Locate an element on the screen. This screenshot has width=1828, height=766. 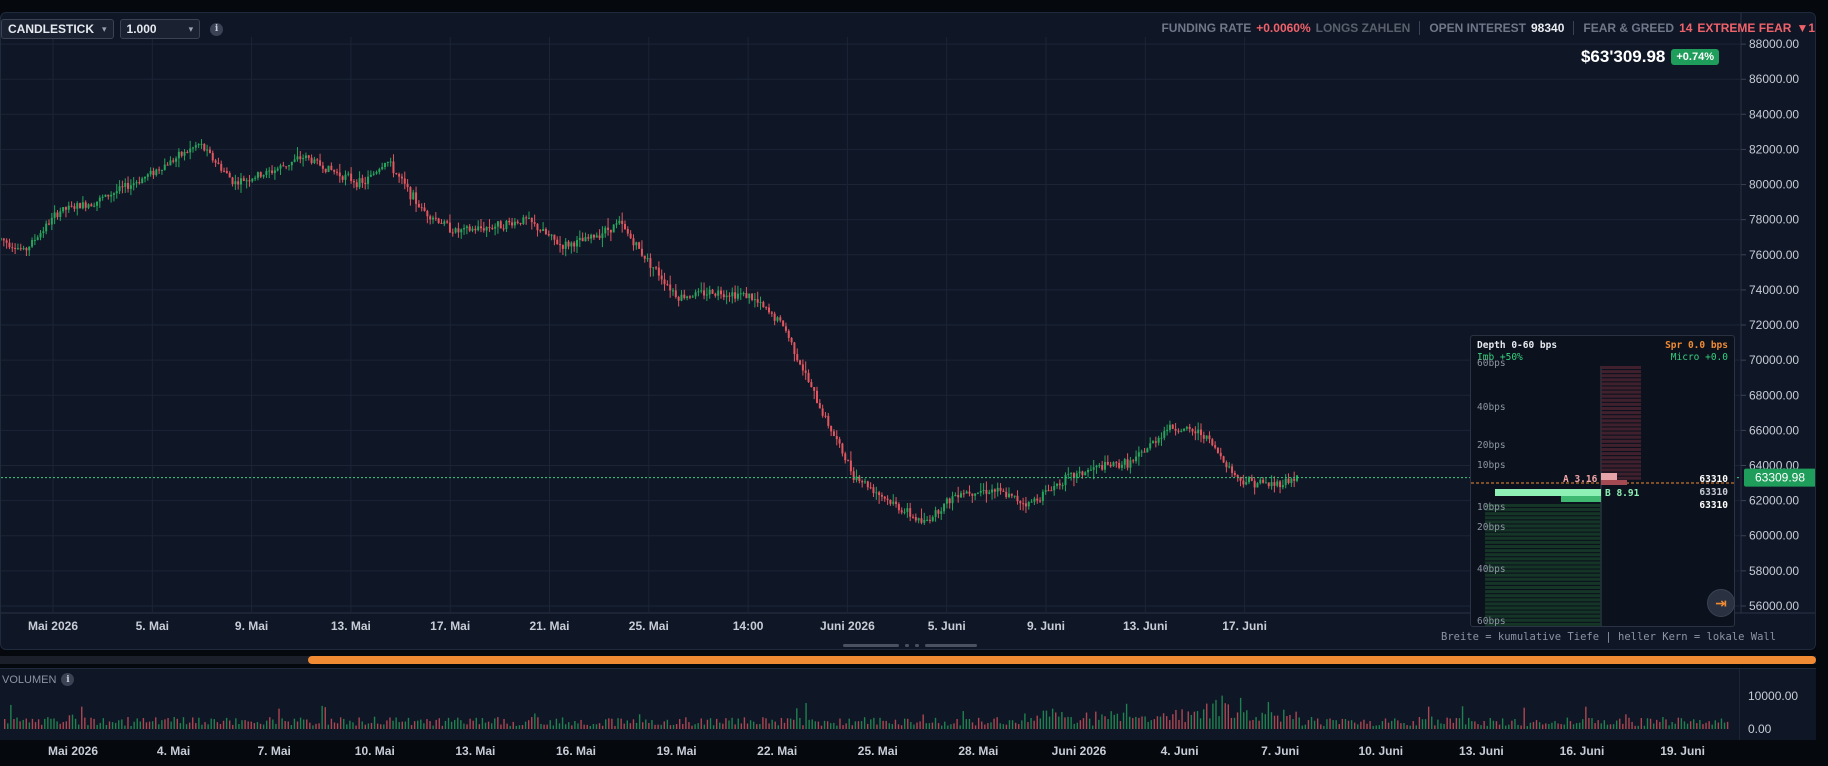
chart-type-select: CANDLESTICK ▾ is located at coordinates (57, 29).